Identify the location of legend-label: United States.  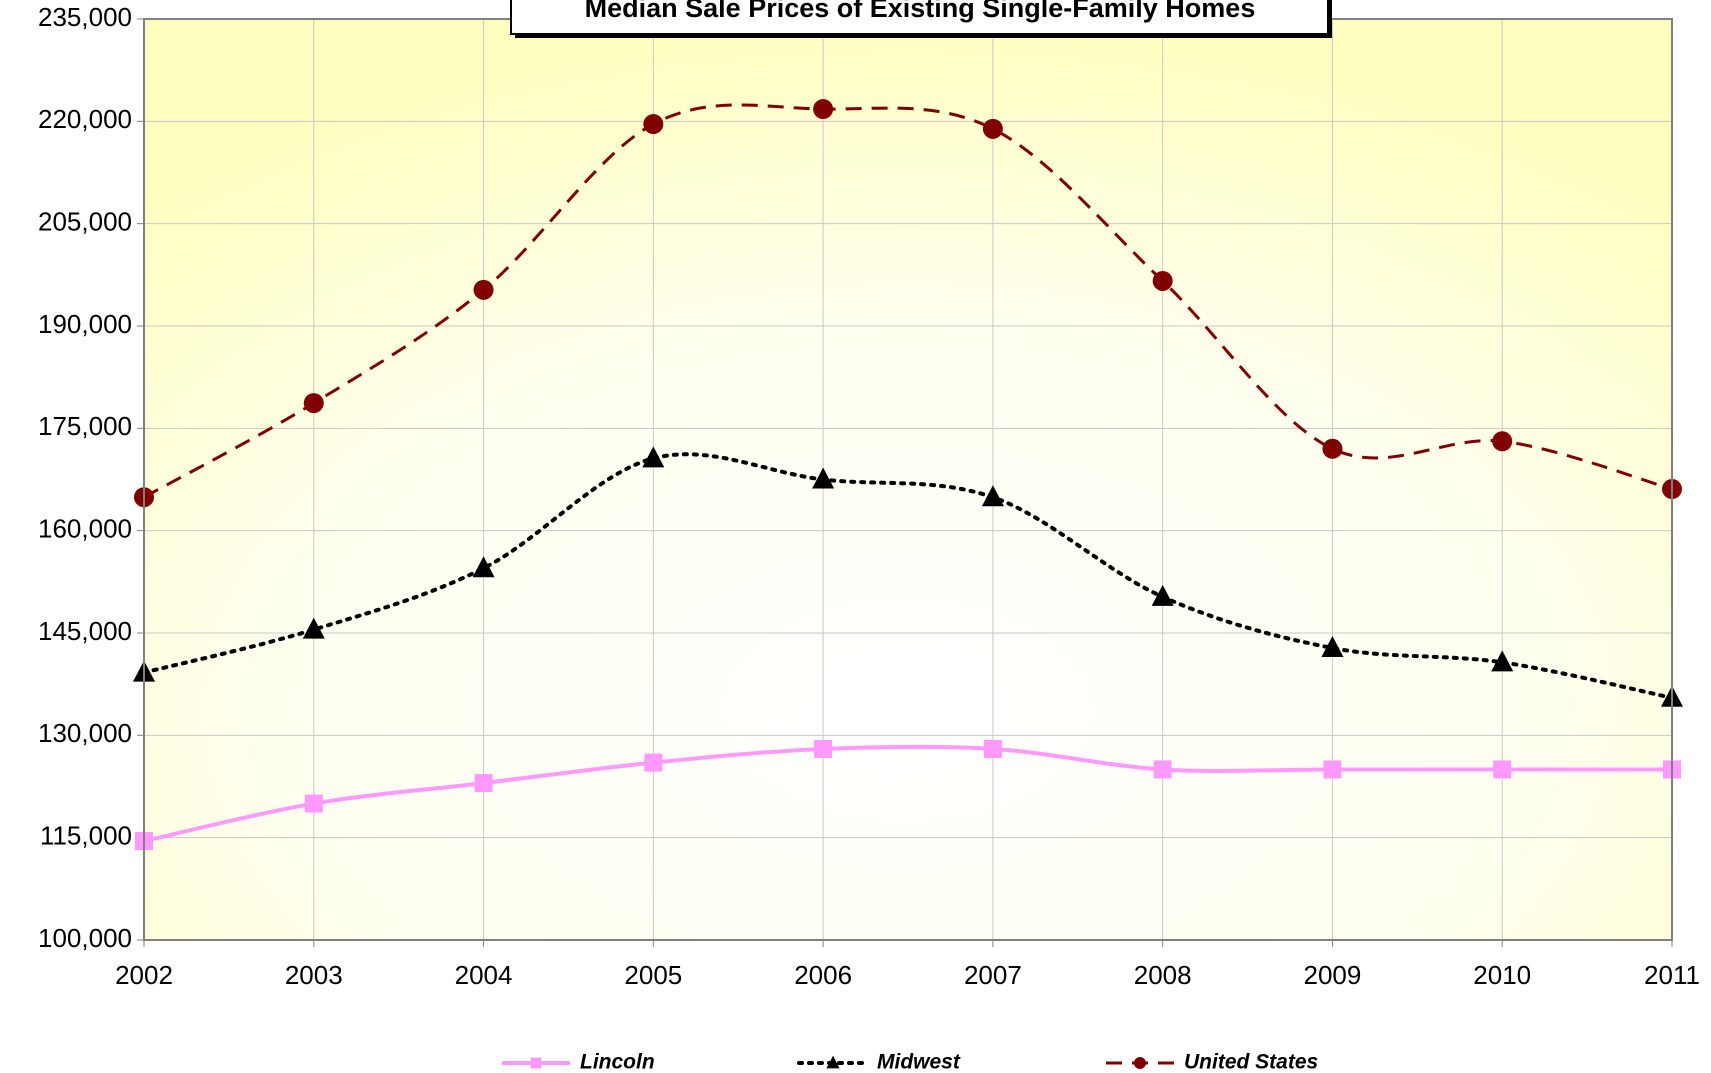
(1251, 1062).